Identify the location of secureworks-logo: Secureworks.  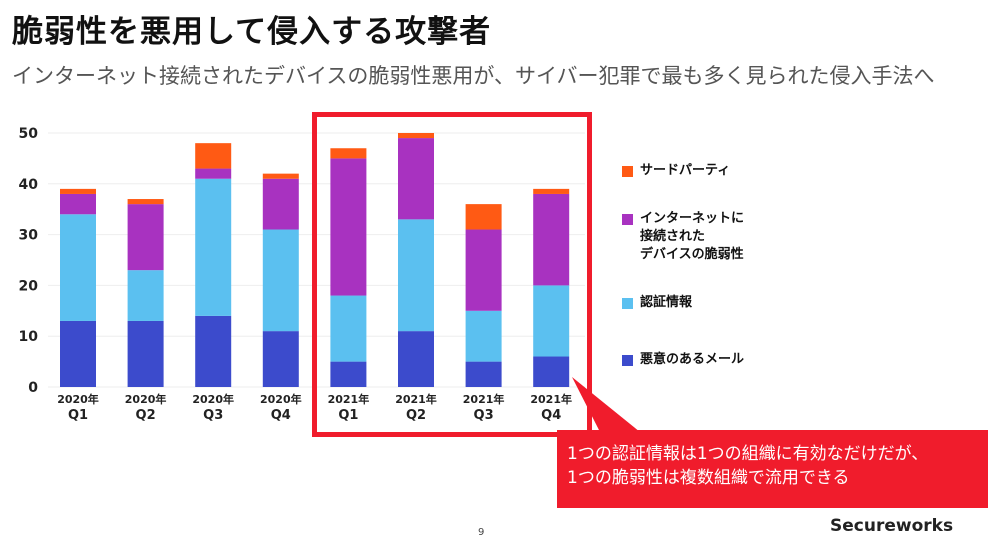
(892, 526).